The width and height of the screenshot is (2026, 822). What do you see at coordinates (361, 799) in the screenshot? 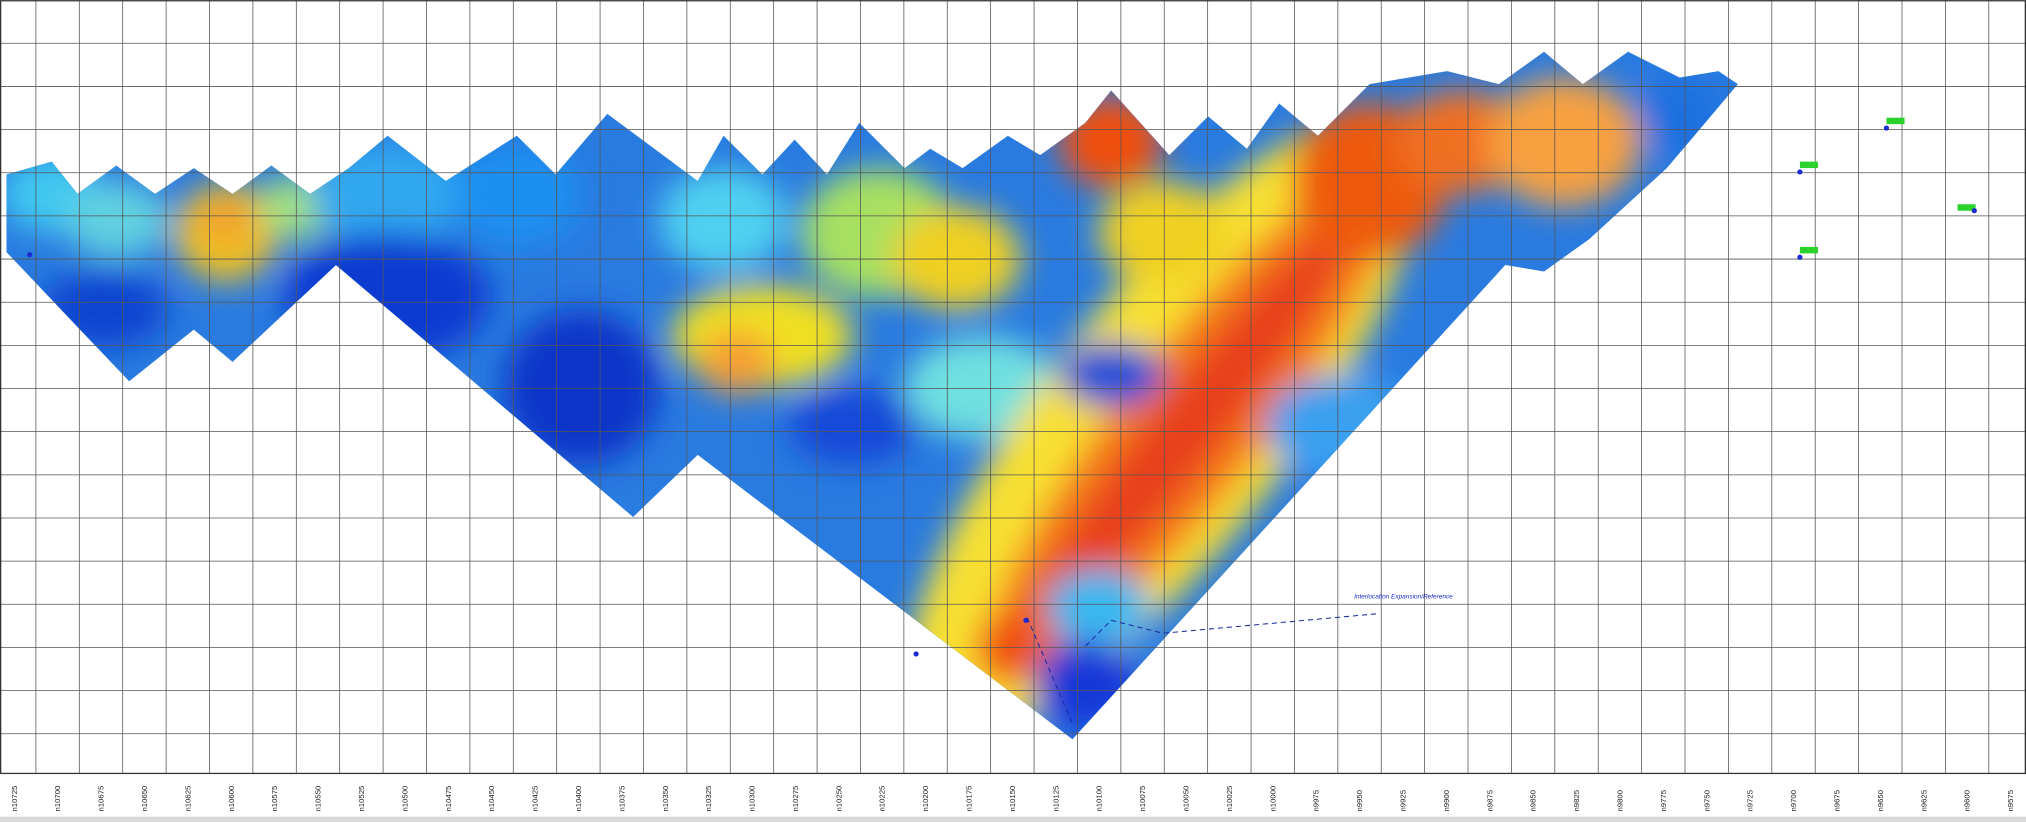
I see `x-tick-label: n10525` at bounding box center [361, 799].